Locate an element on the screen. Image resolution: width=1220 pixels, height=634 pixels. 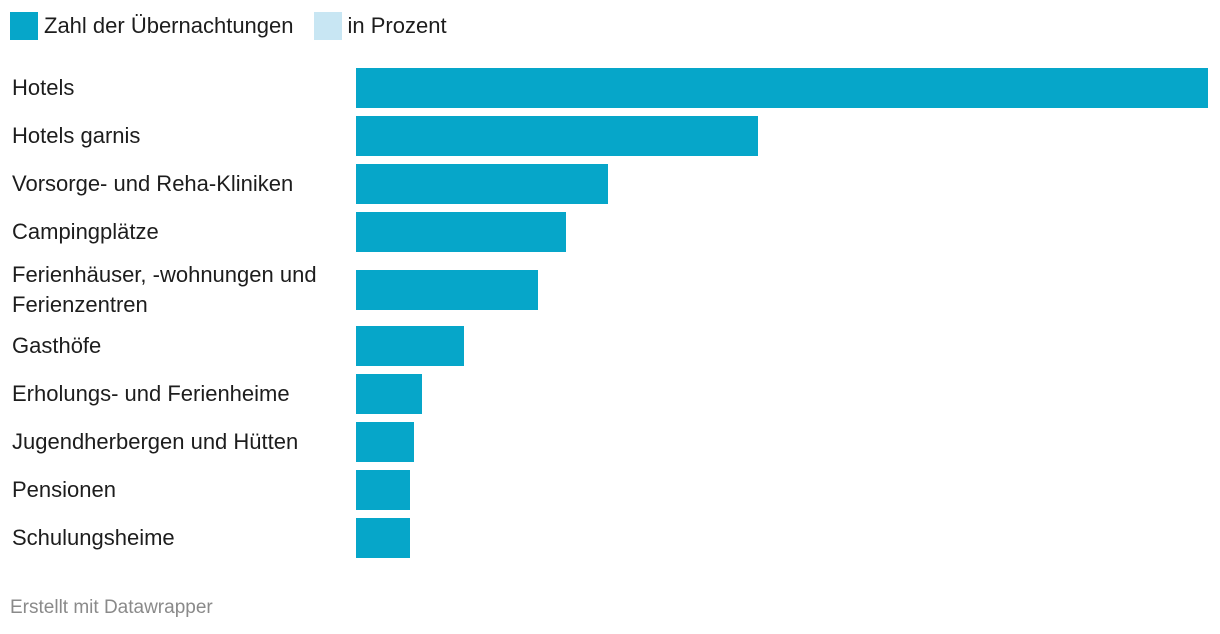
legend-label-uebernachtungen: Zahl der Übernachtungen is located at coordinates (169, 25).